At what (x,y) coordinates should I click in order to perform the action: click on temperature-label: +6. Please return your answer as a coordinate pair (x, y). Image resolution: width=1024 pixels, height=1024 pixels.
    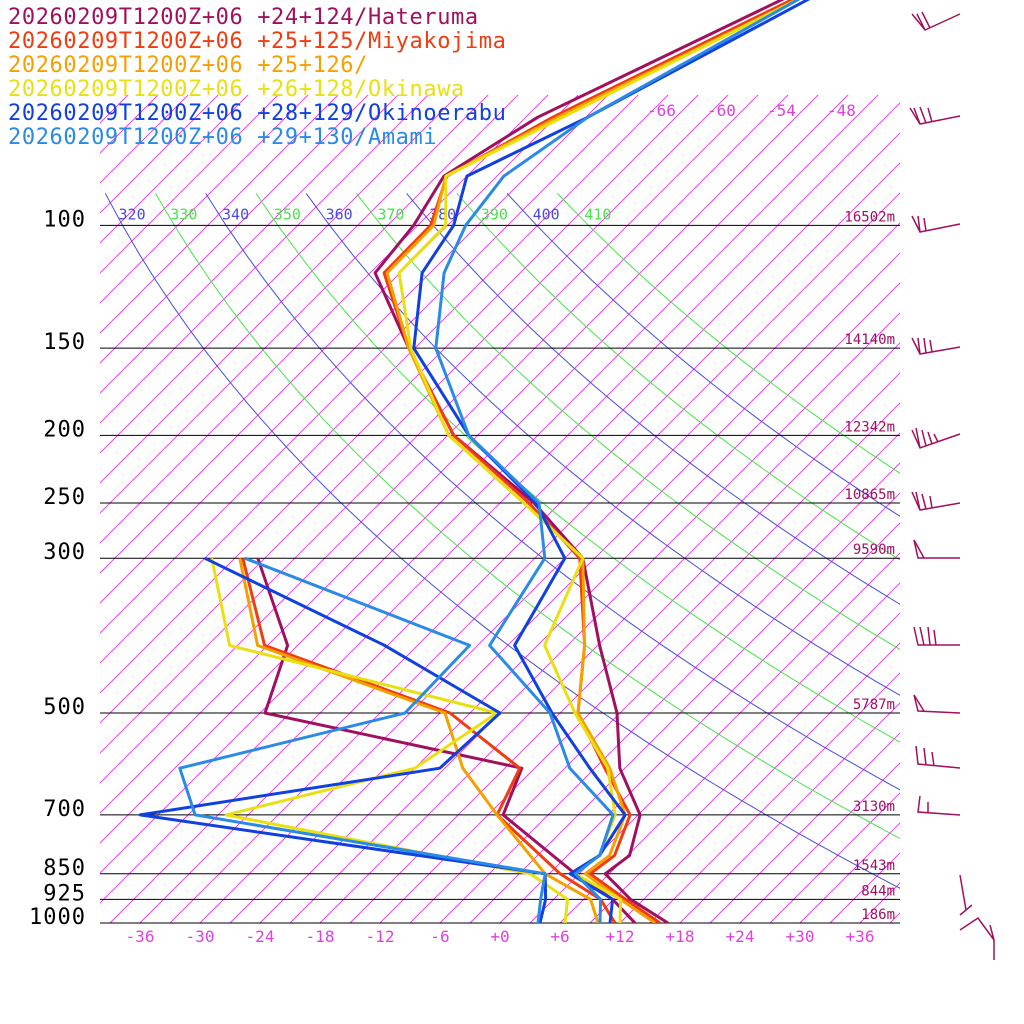
    Looking at the image, I should click on (559, 936).